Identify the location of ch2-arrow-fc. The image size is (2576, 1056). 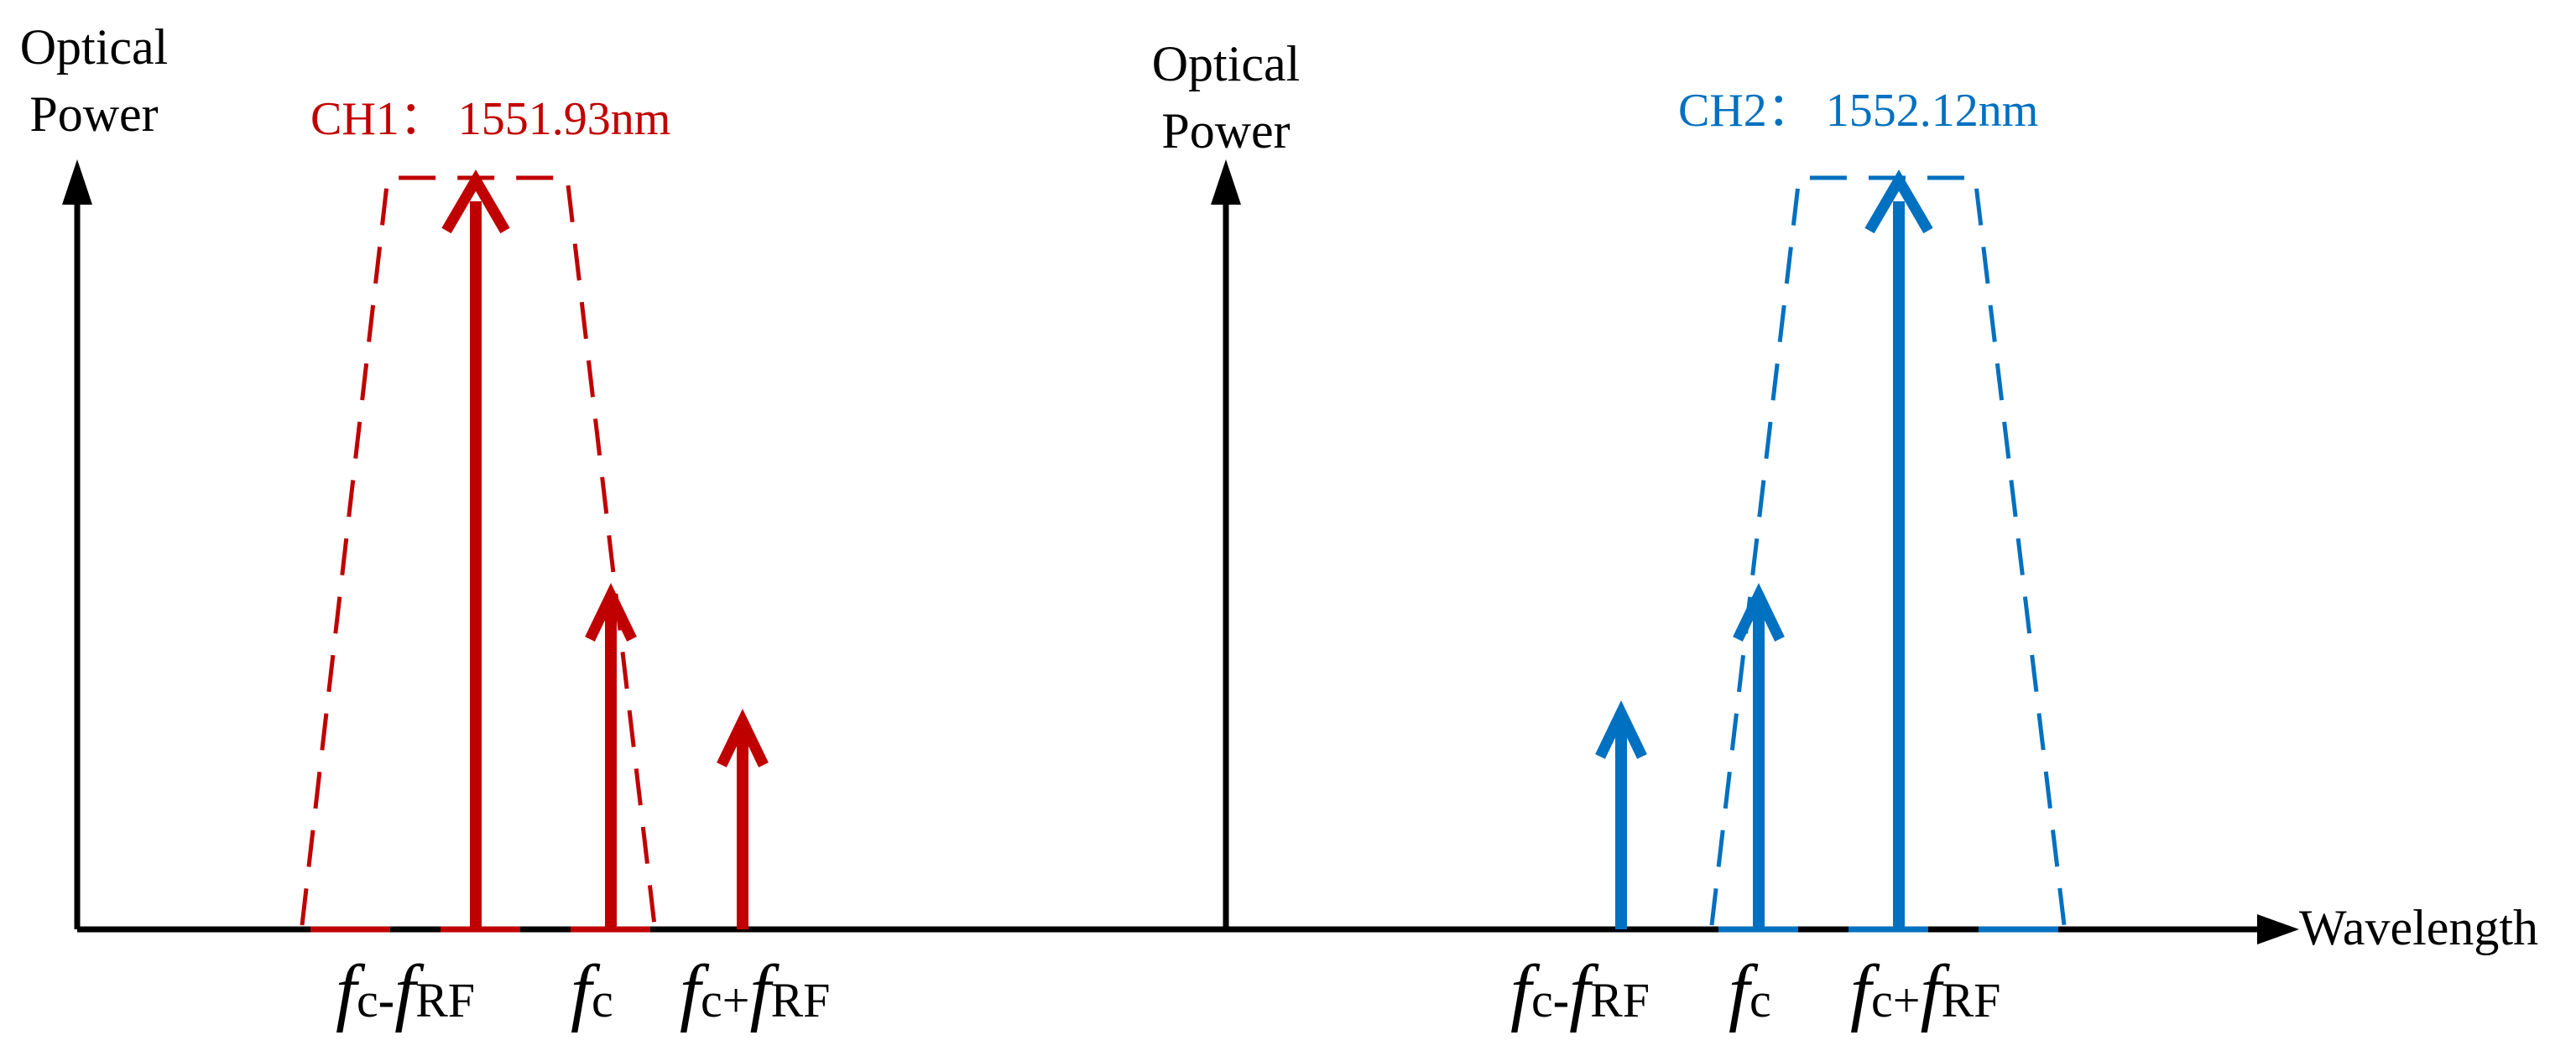
(1759, 755).